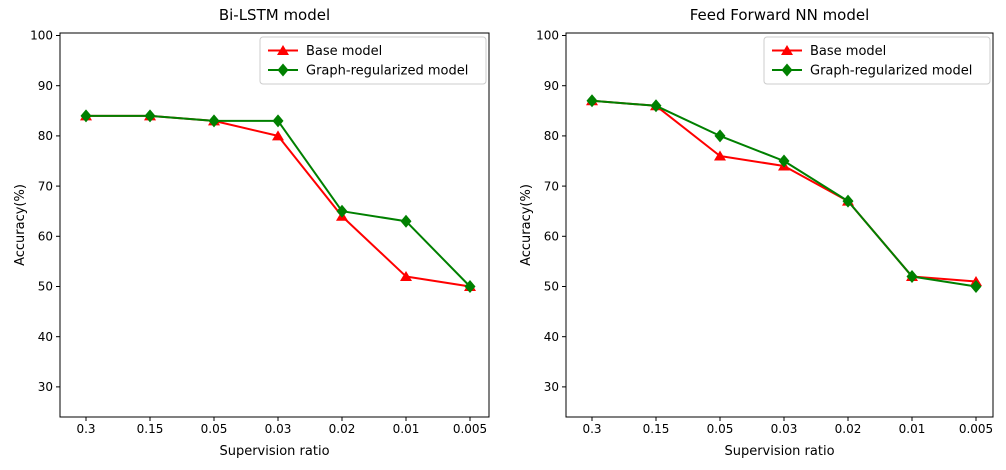 This screenshot has width=1006, height=470. I want to click on series-line-graph-regularized-model, so click(278, 201).